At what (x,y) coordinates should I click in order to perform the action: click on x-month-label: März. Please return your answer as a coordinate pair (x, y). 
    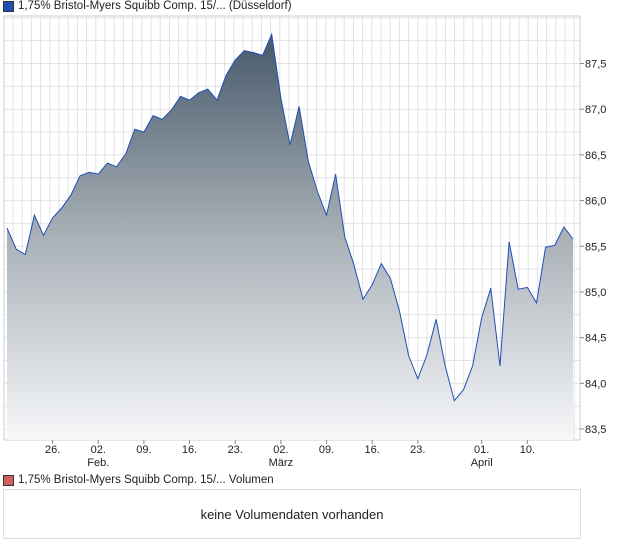
    Looking at the image, I should click on (281, 463).